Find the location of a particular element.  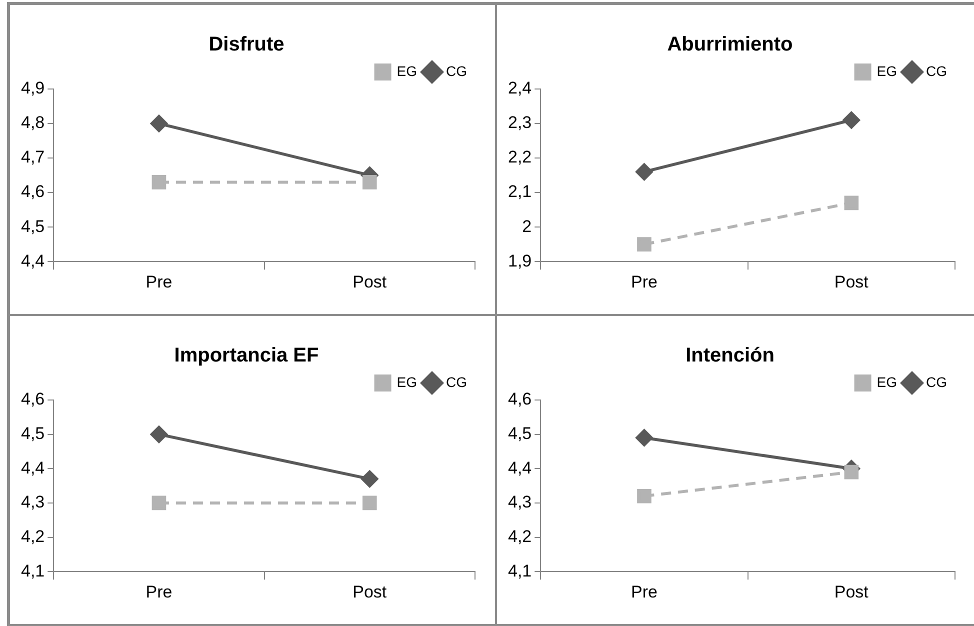

chart-title: Intención is located at coordinates (730, 355).